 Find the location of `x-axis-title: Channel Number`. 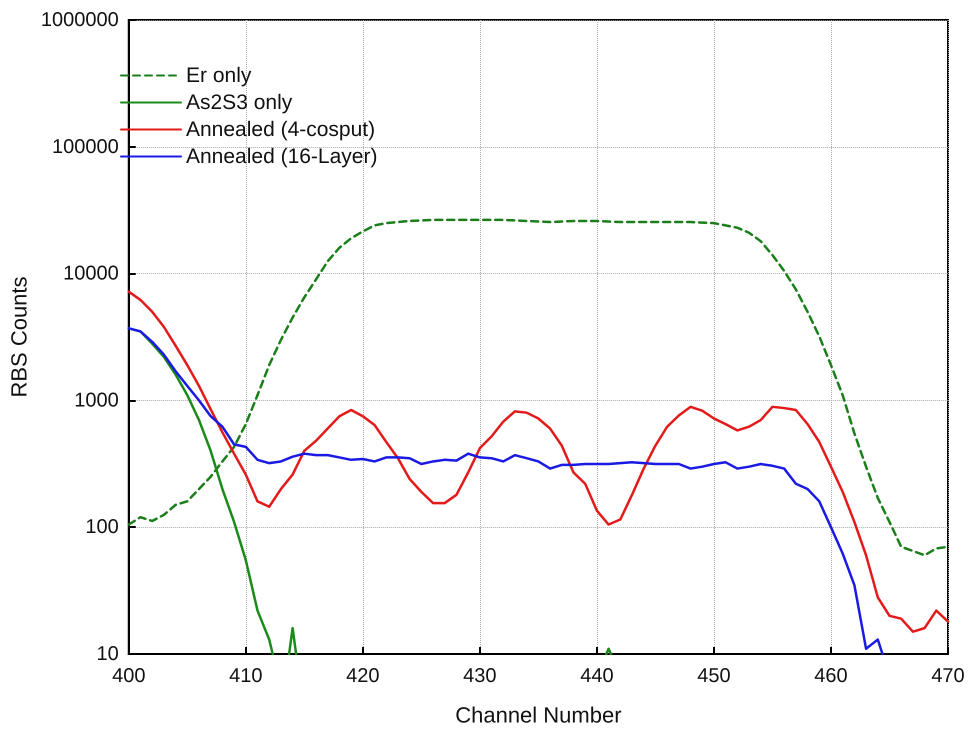

x-axis-title: Channel Number is located at coordinates (538, 715).